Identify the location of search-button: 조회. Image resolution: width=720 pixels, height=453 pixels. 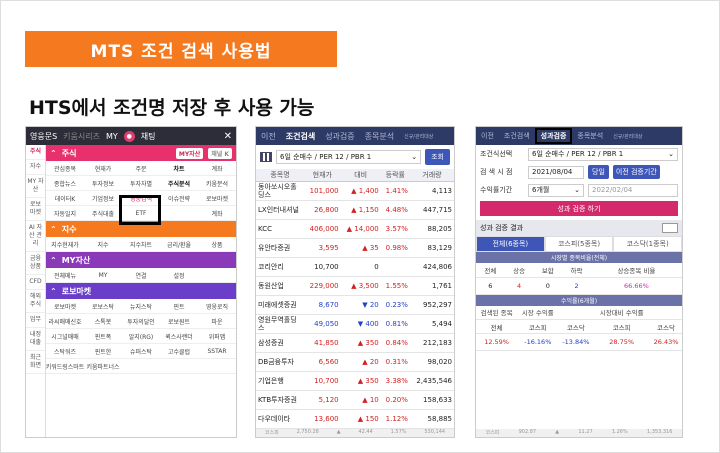
(437, 157).